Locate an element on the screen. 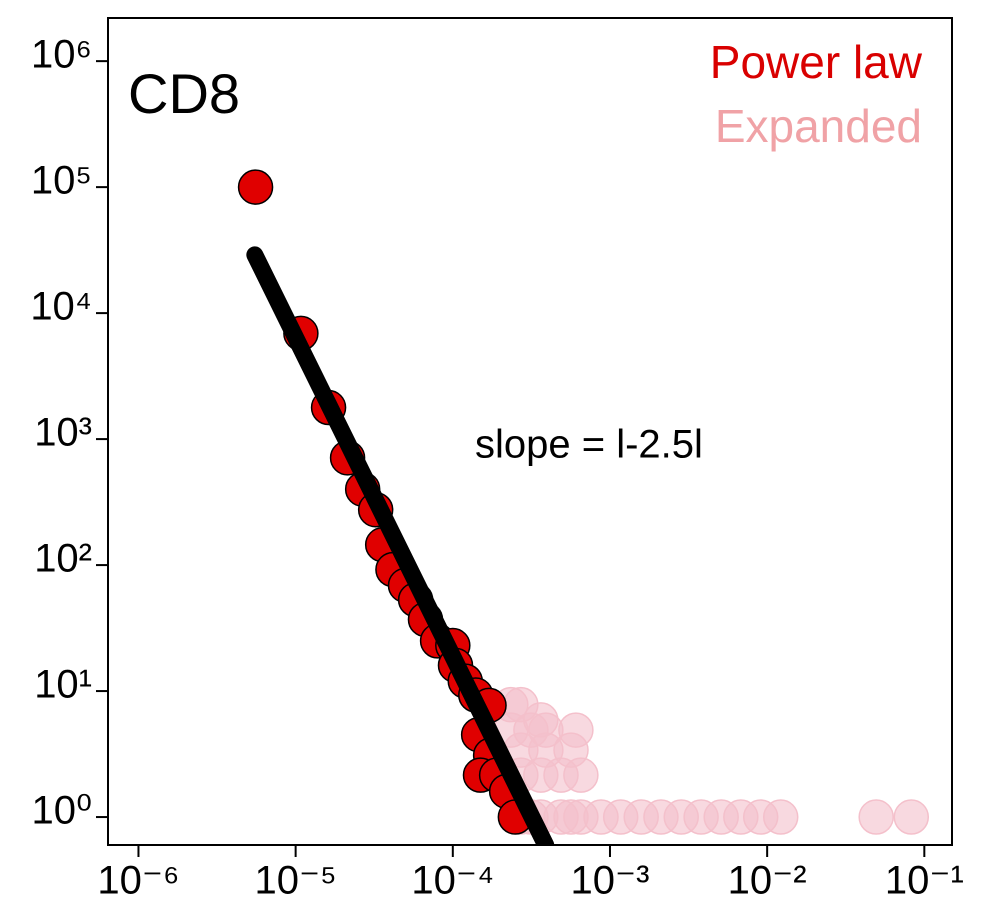 The image size is (985, 924). y-tick-label: 10³ is located at coordinates (63, 433).